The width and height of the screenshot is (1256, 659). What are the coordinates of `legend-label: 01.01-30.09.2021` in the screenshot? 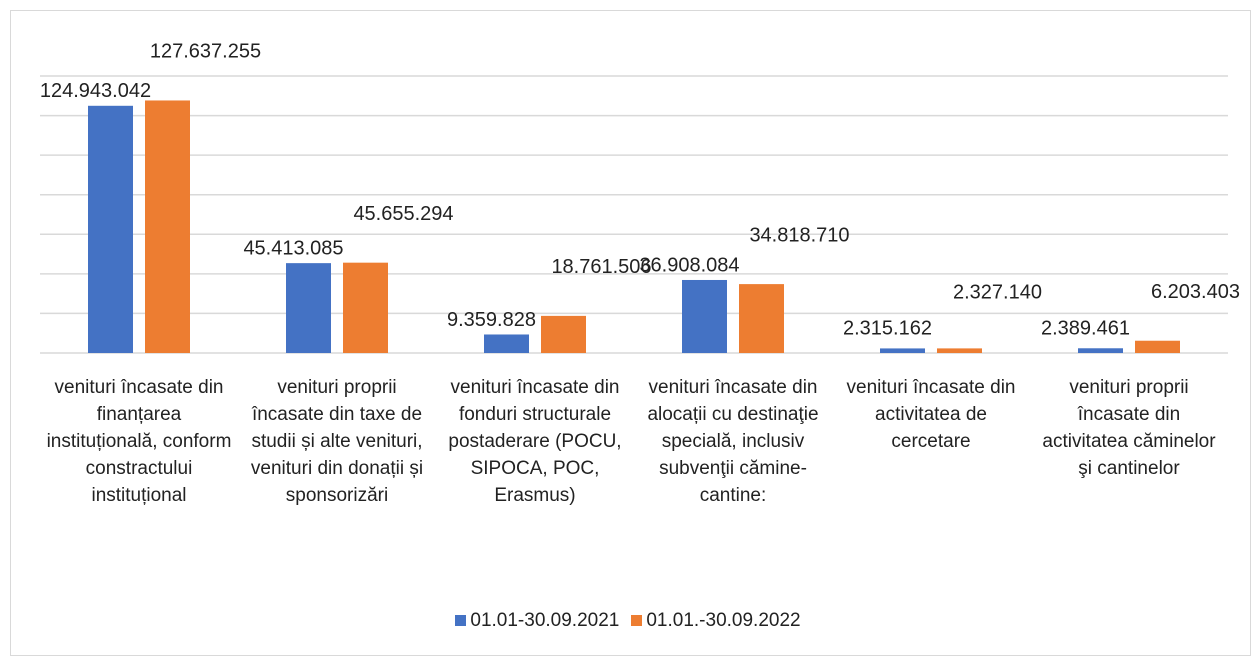 It's located at (545, 620).